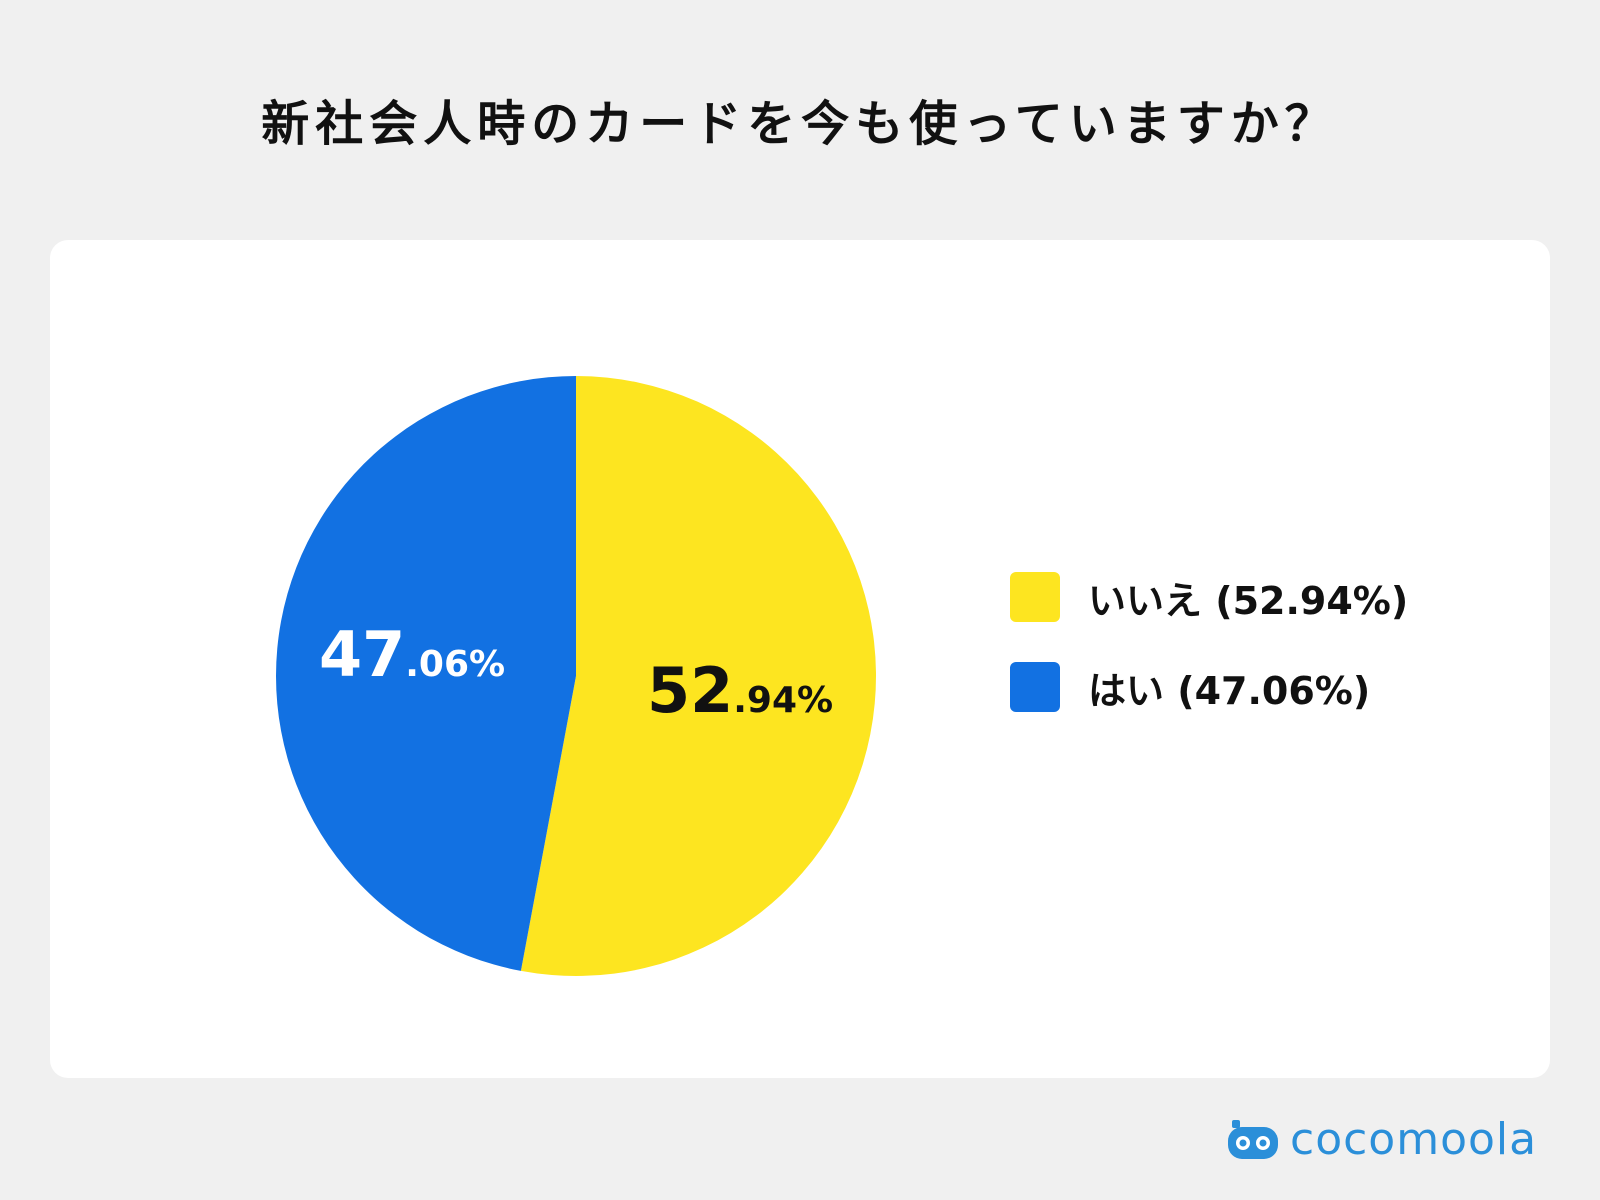 The width and height of the screenshot is (1600, 1200). What do you see at coordinates (783, 700) in the screenshot?
I see `pie-label-no-decimal: .94%` at bounding box center [783, 700].